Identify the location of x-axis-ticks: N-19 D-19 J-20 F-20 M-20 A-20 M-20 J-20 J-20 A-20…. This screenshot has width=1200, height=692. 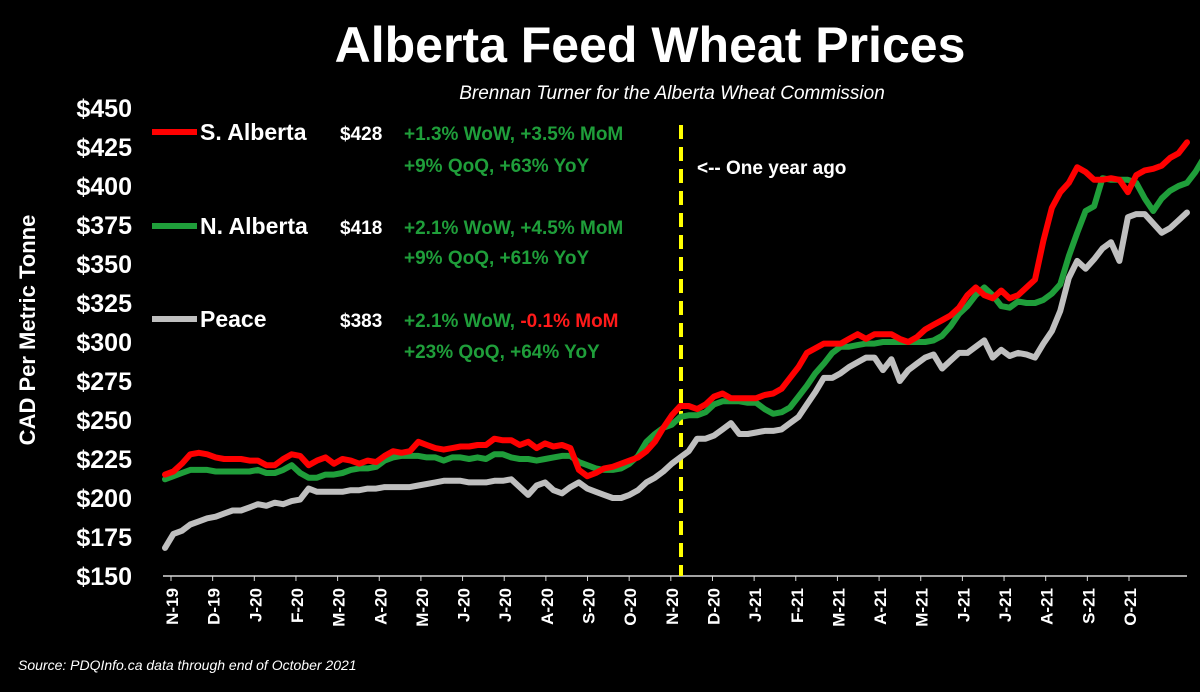
(651, 601).